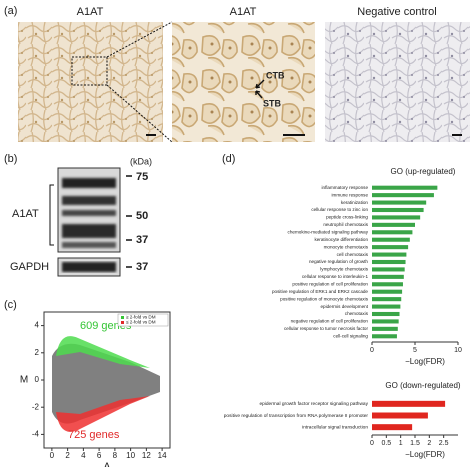  Describe the element at coordinates (89, 71) in the screenshot. I see `zoom-box` at that location.